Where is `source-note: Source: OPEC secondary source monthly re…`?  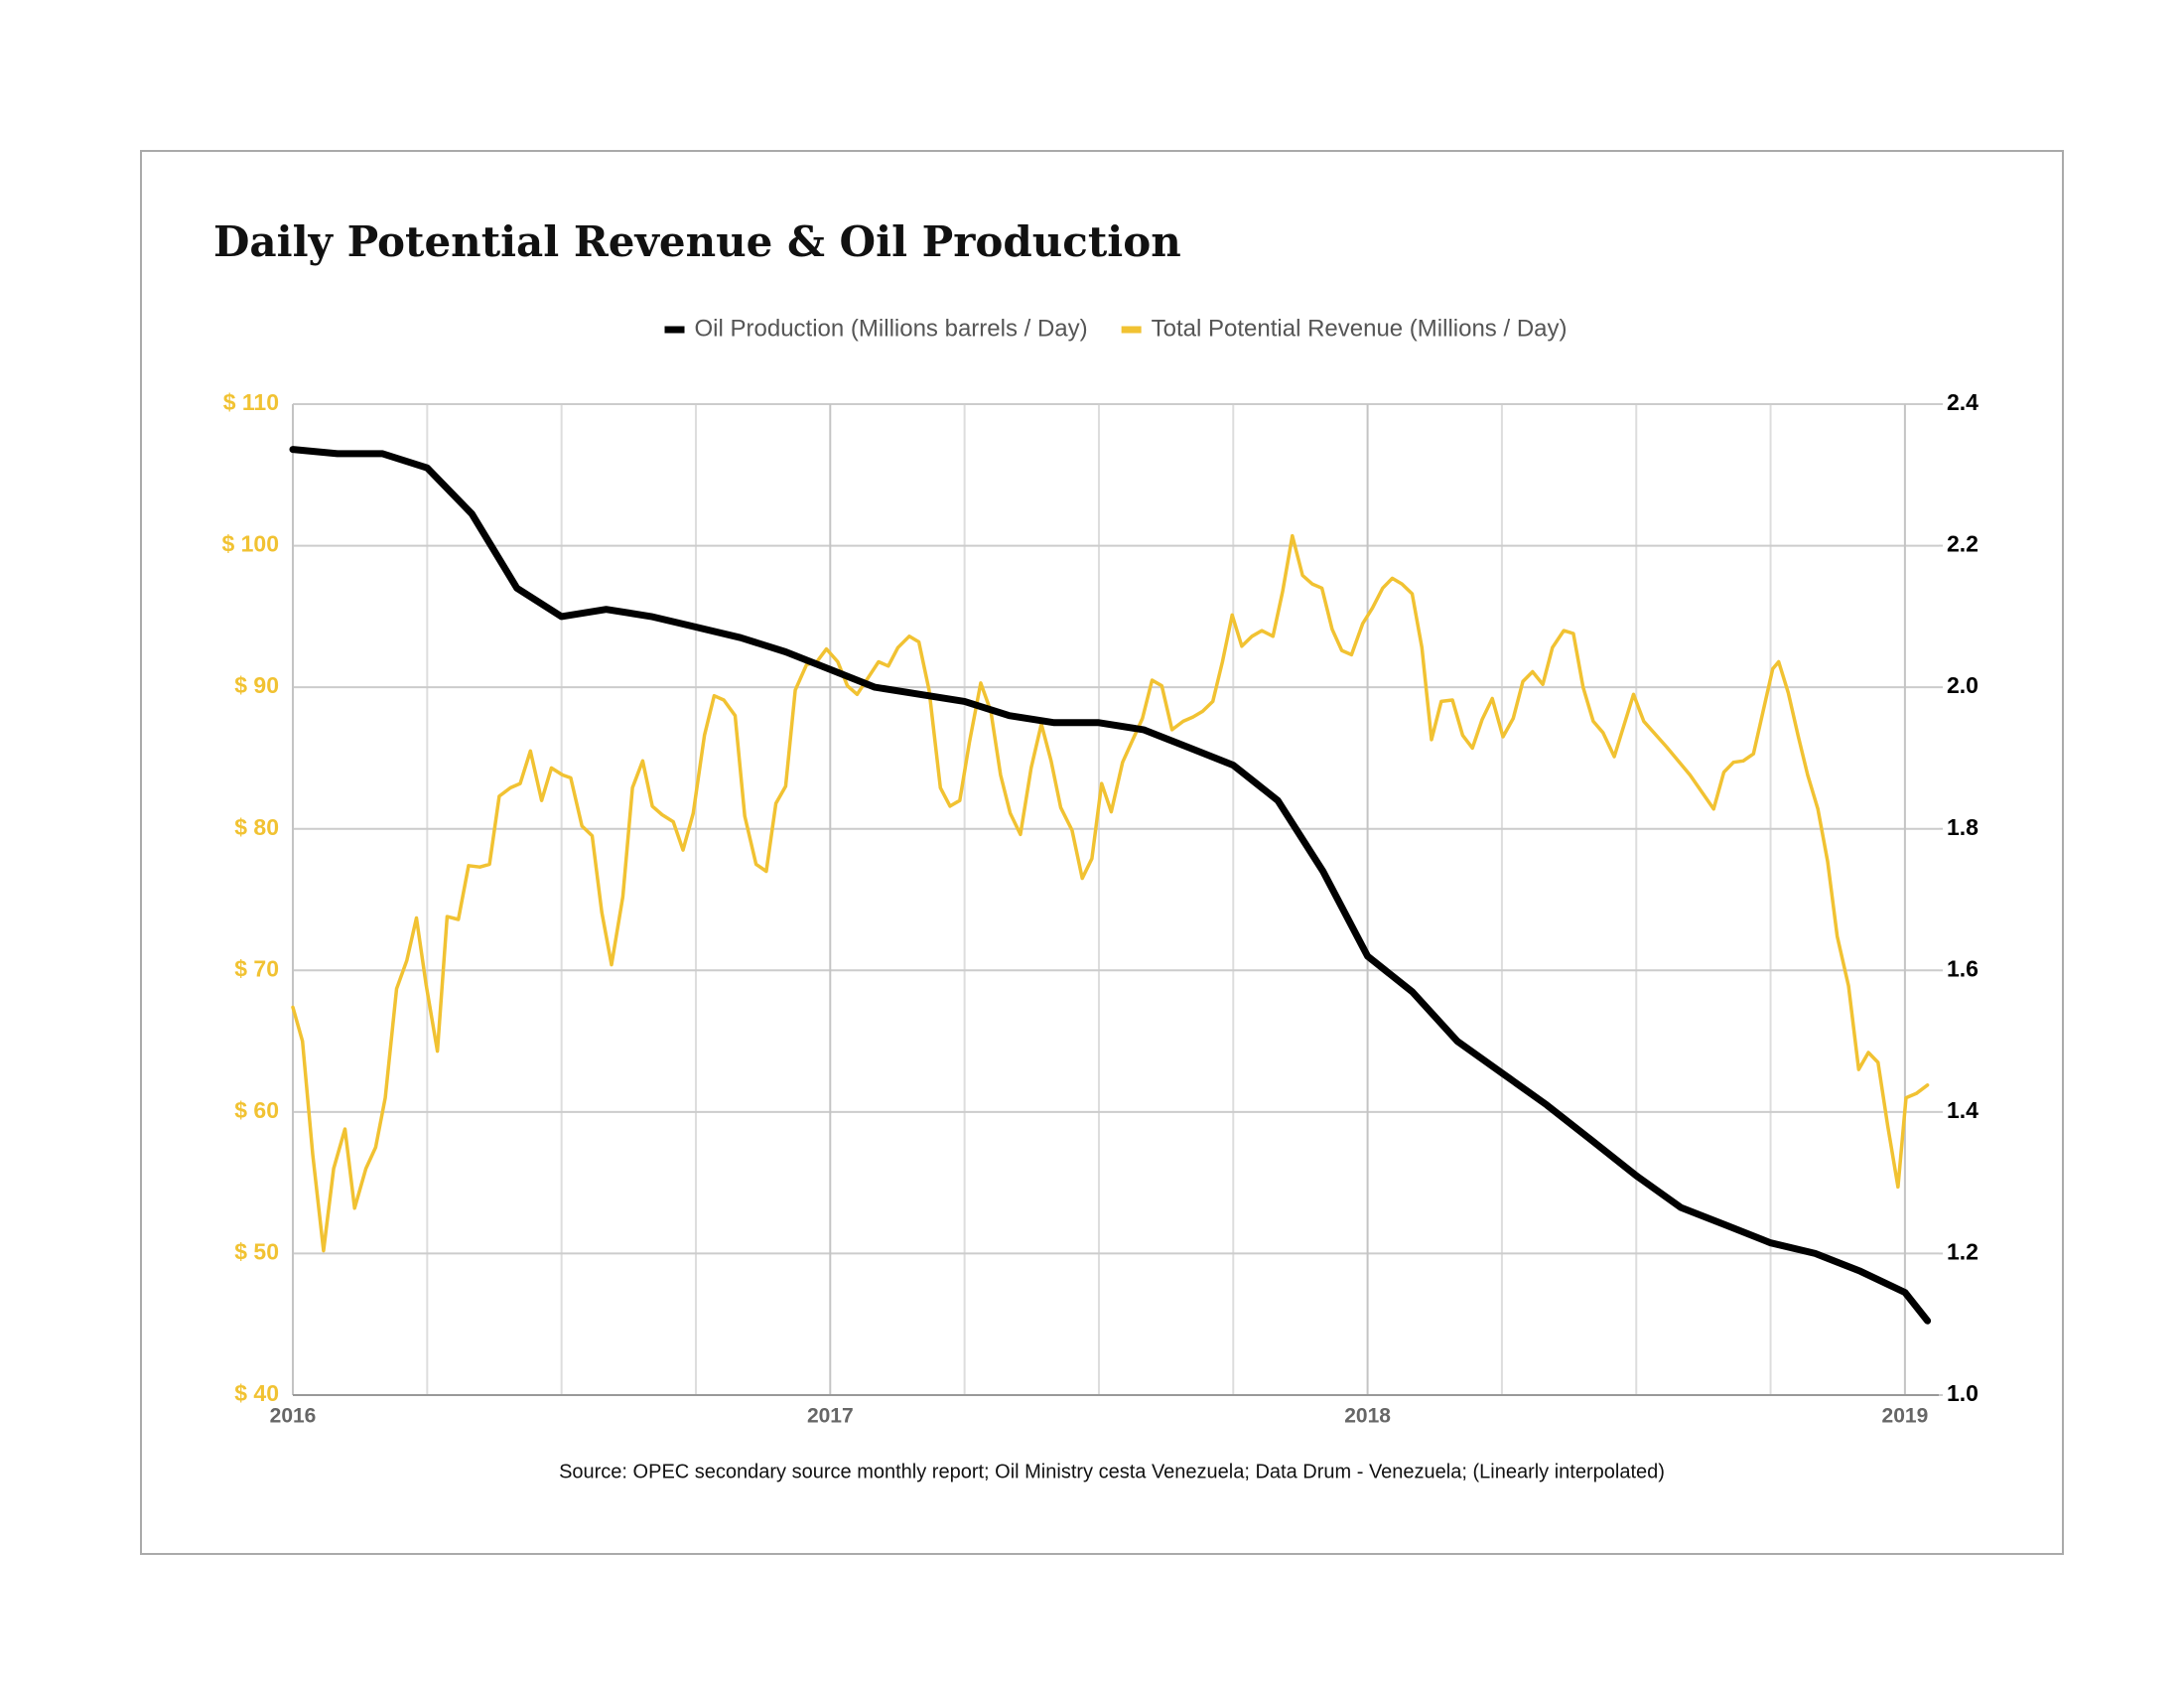 source-note: Source: OPEC secondary source monthly re… is located at coordinates (1112, 1471).